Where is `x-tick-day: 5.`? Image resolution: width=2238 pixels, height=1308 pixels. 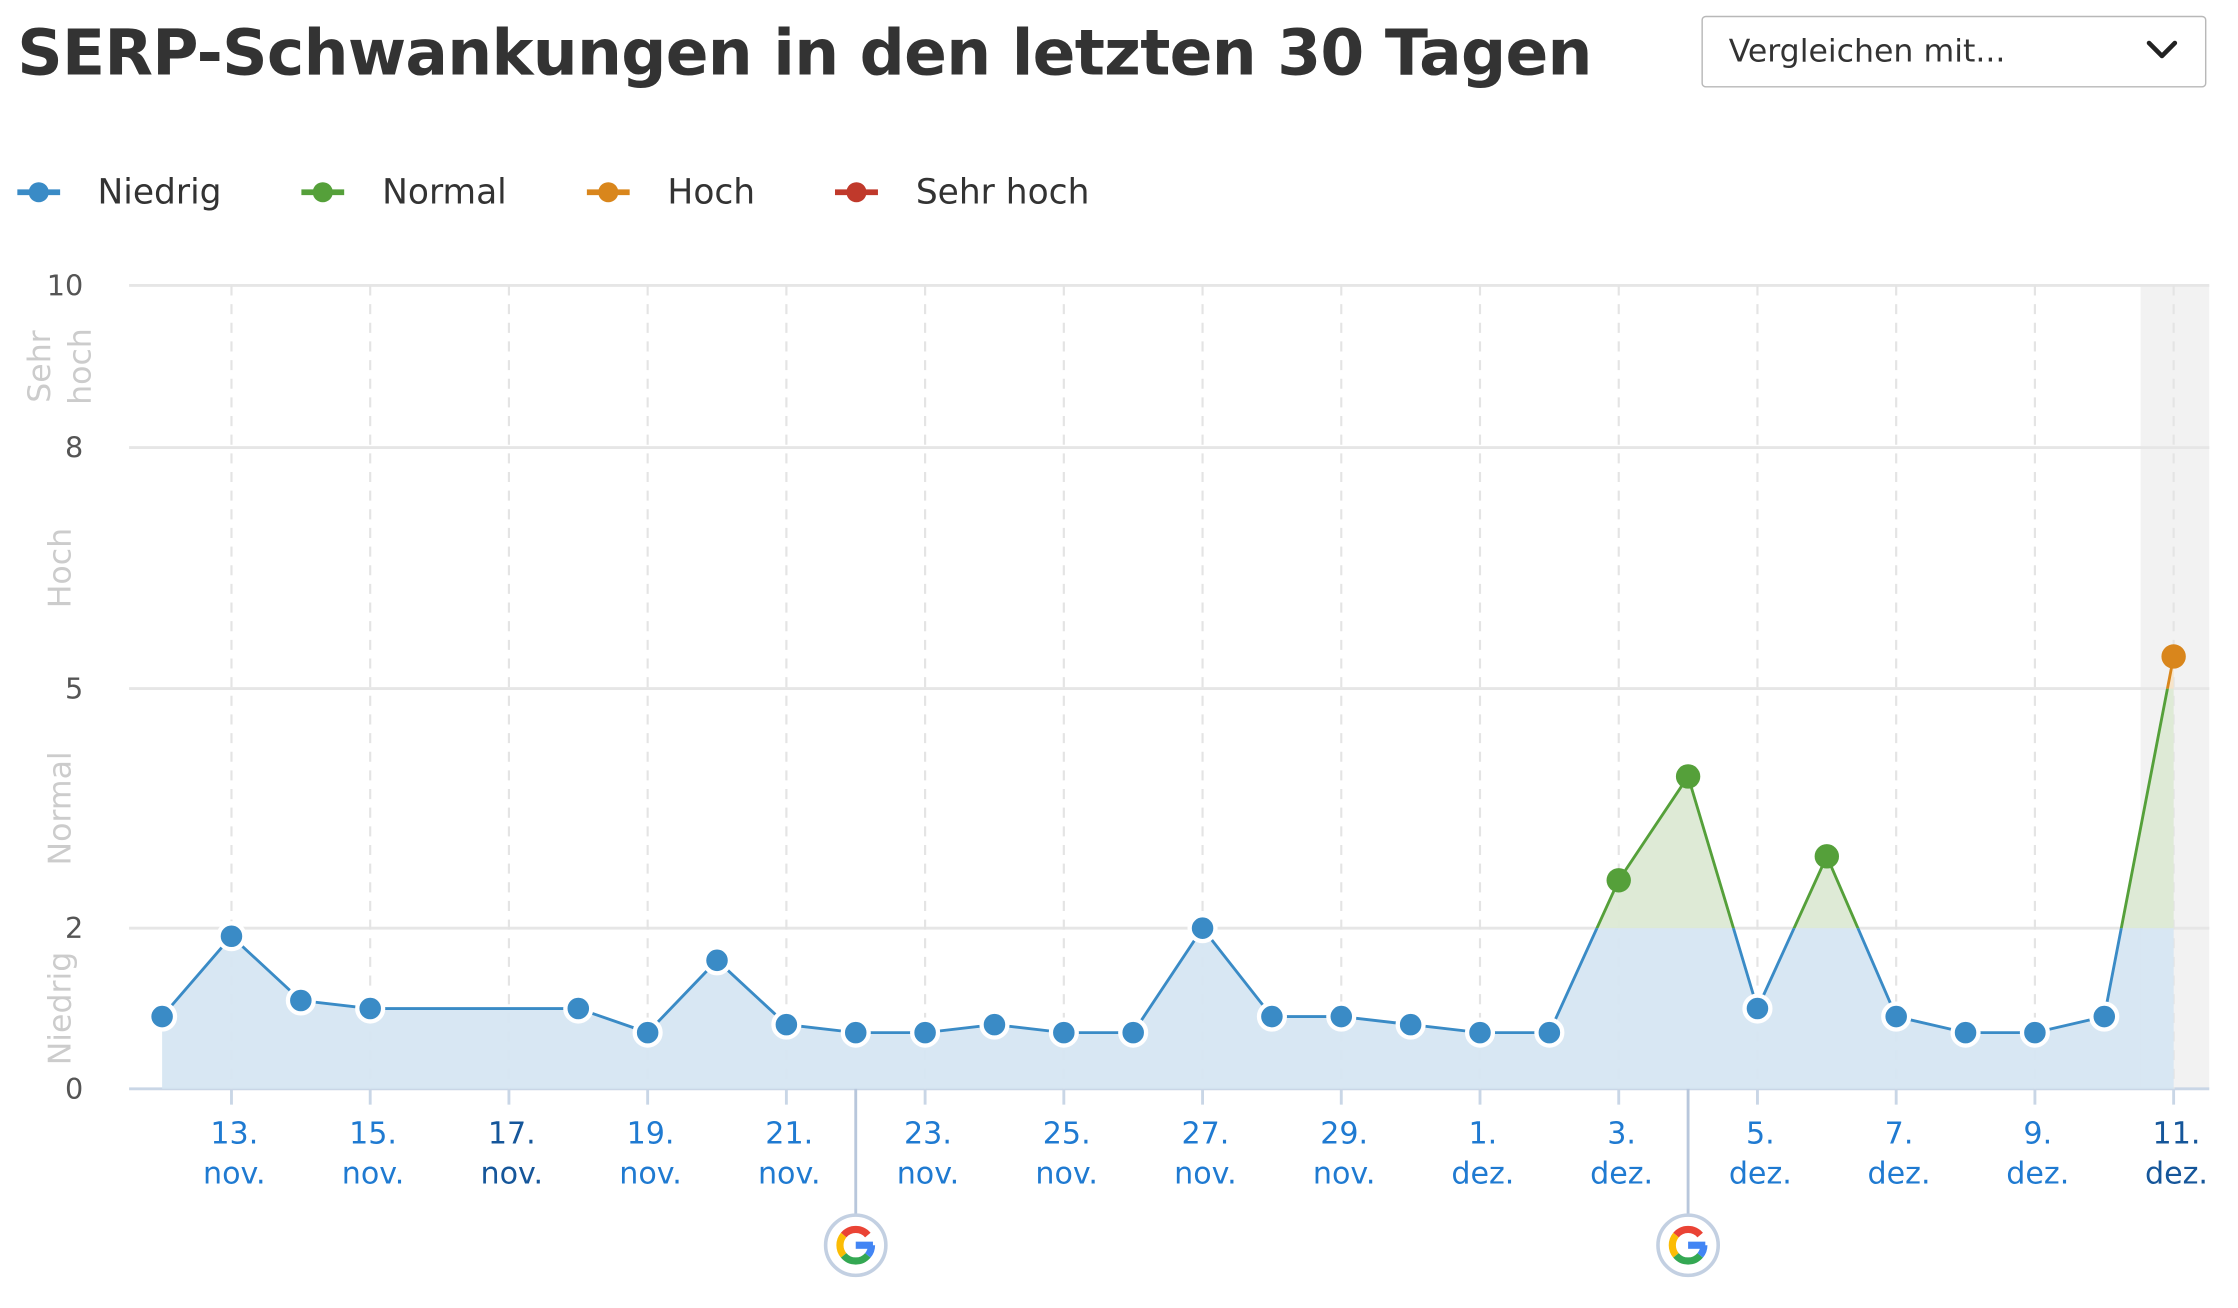 x-tick-day: 5. is located at coordinates (1760, 1133).